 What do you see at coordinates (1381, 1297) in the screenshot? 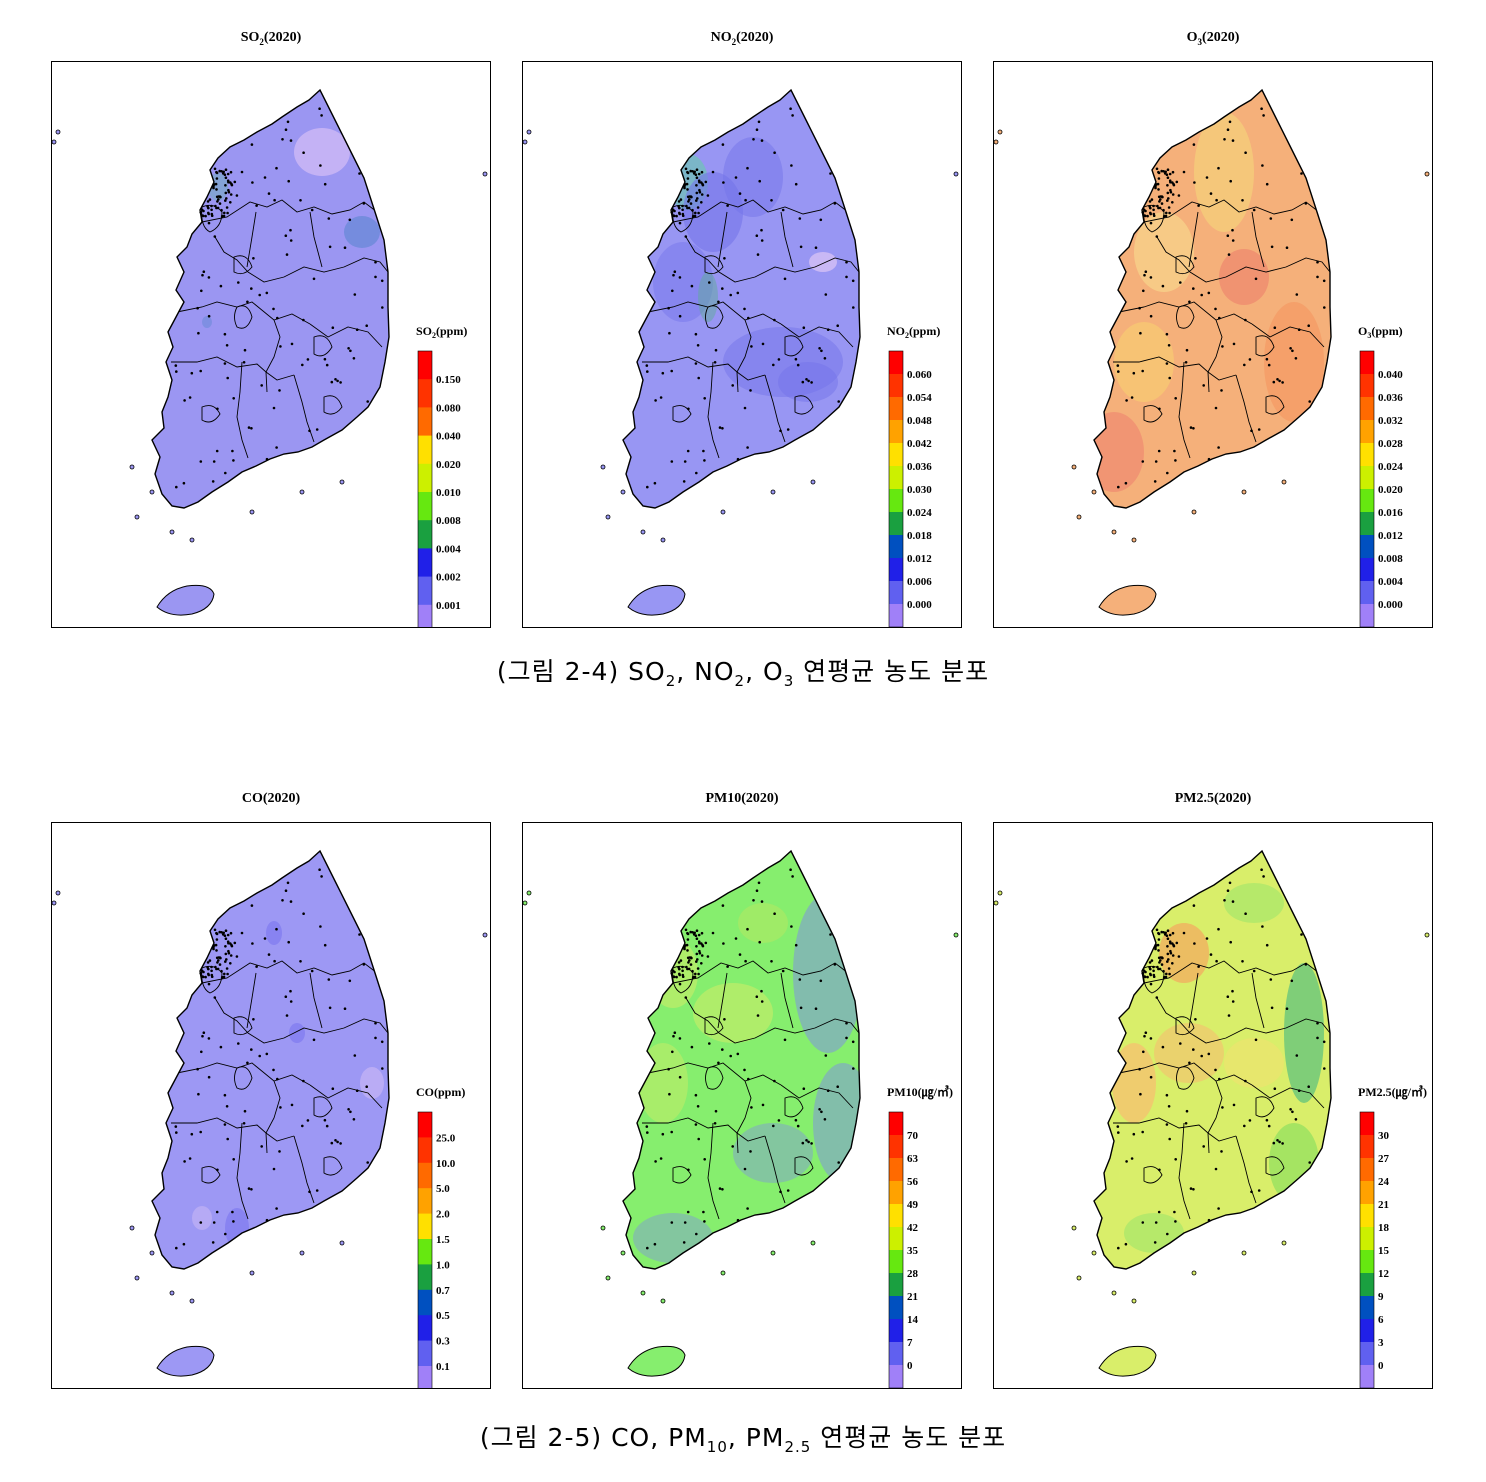
I see `legend-tick-label: 9` at bounding box center [1381, 1297].